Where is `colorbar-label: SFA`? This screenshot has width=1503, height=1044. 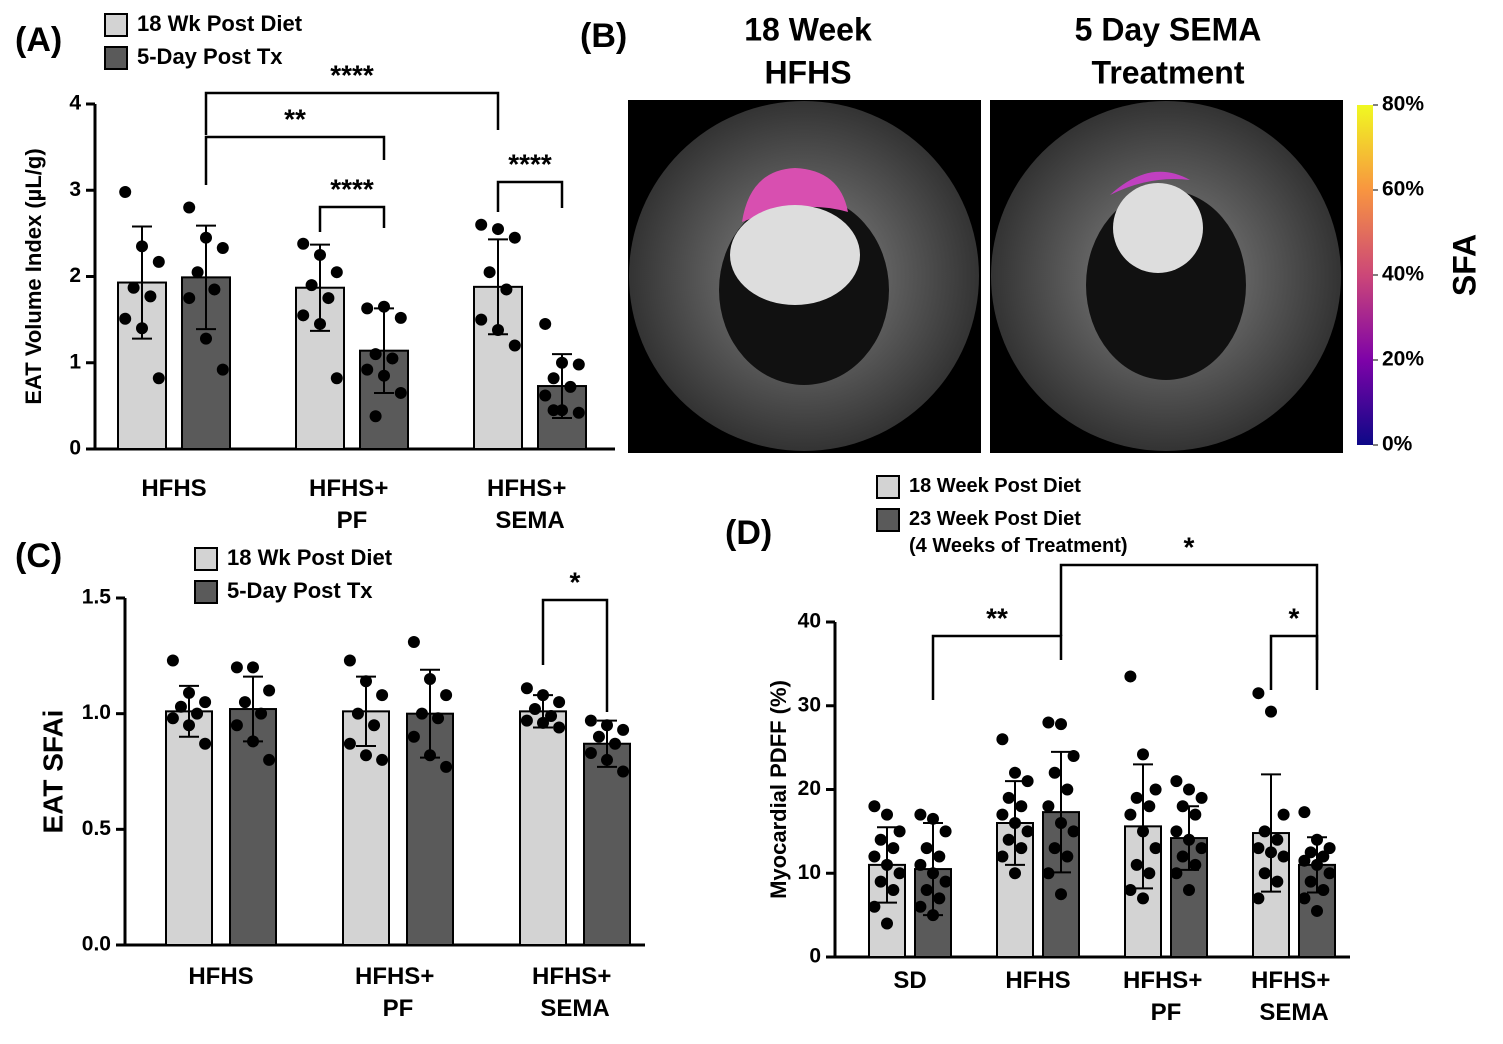 colorbar-label: SFA is located at coordinates (1464, 265).